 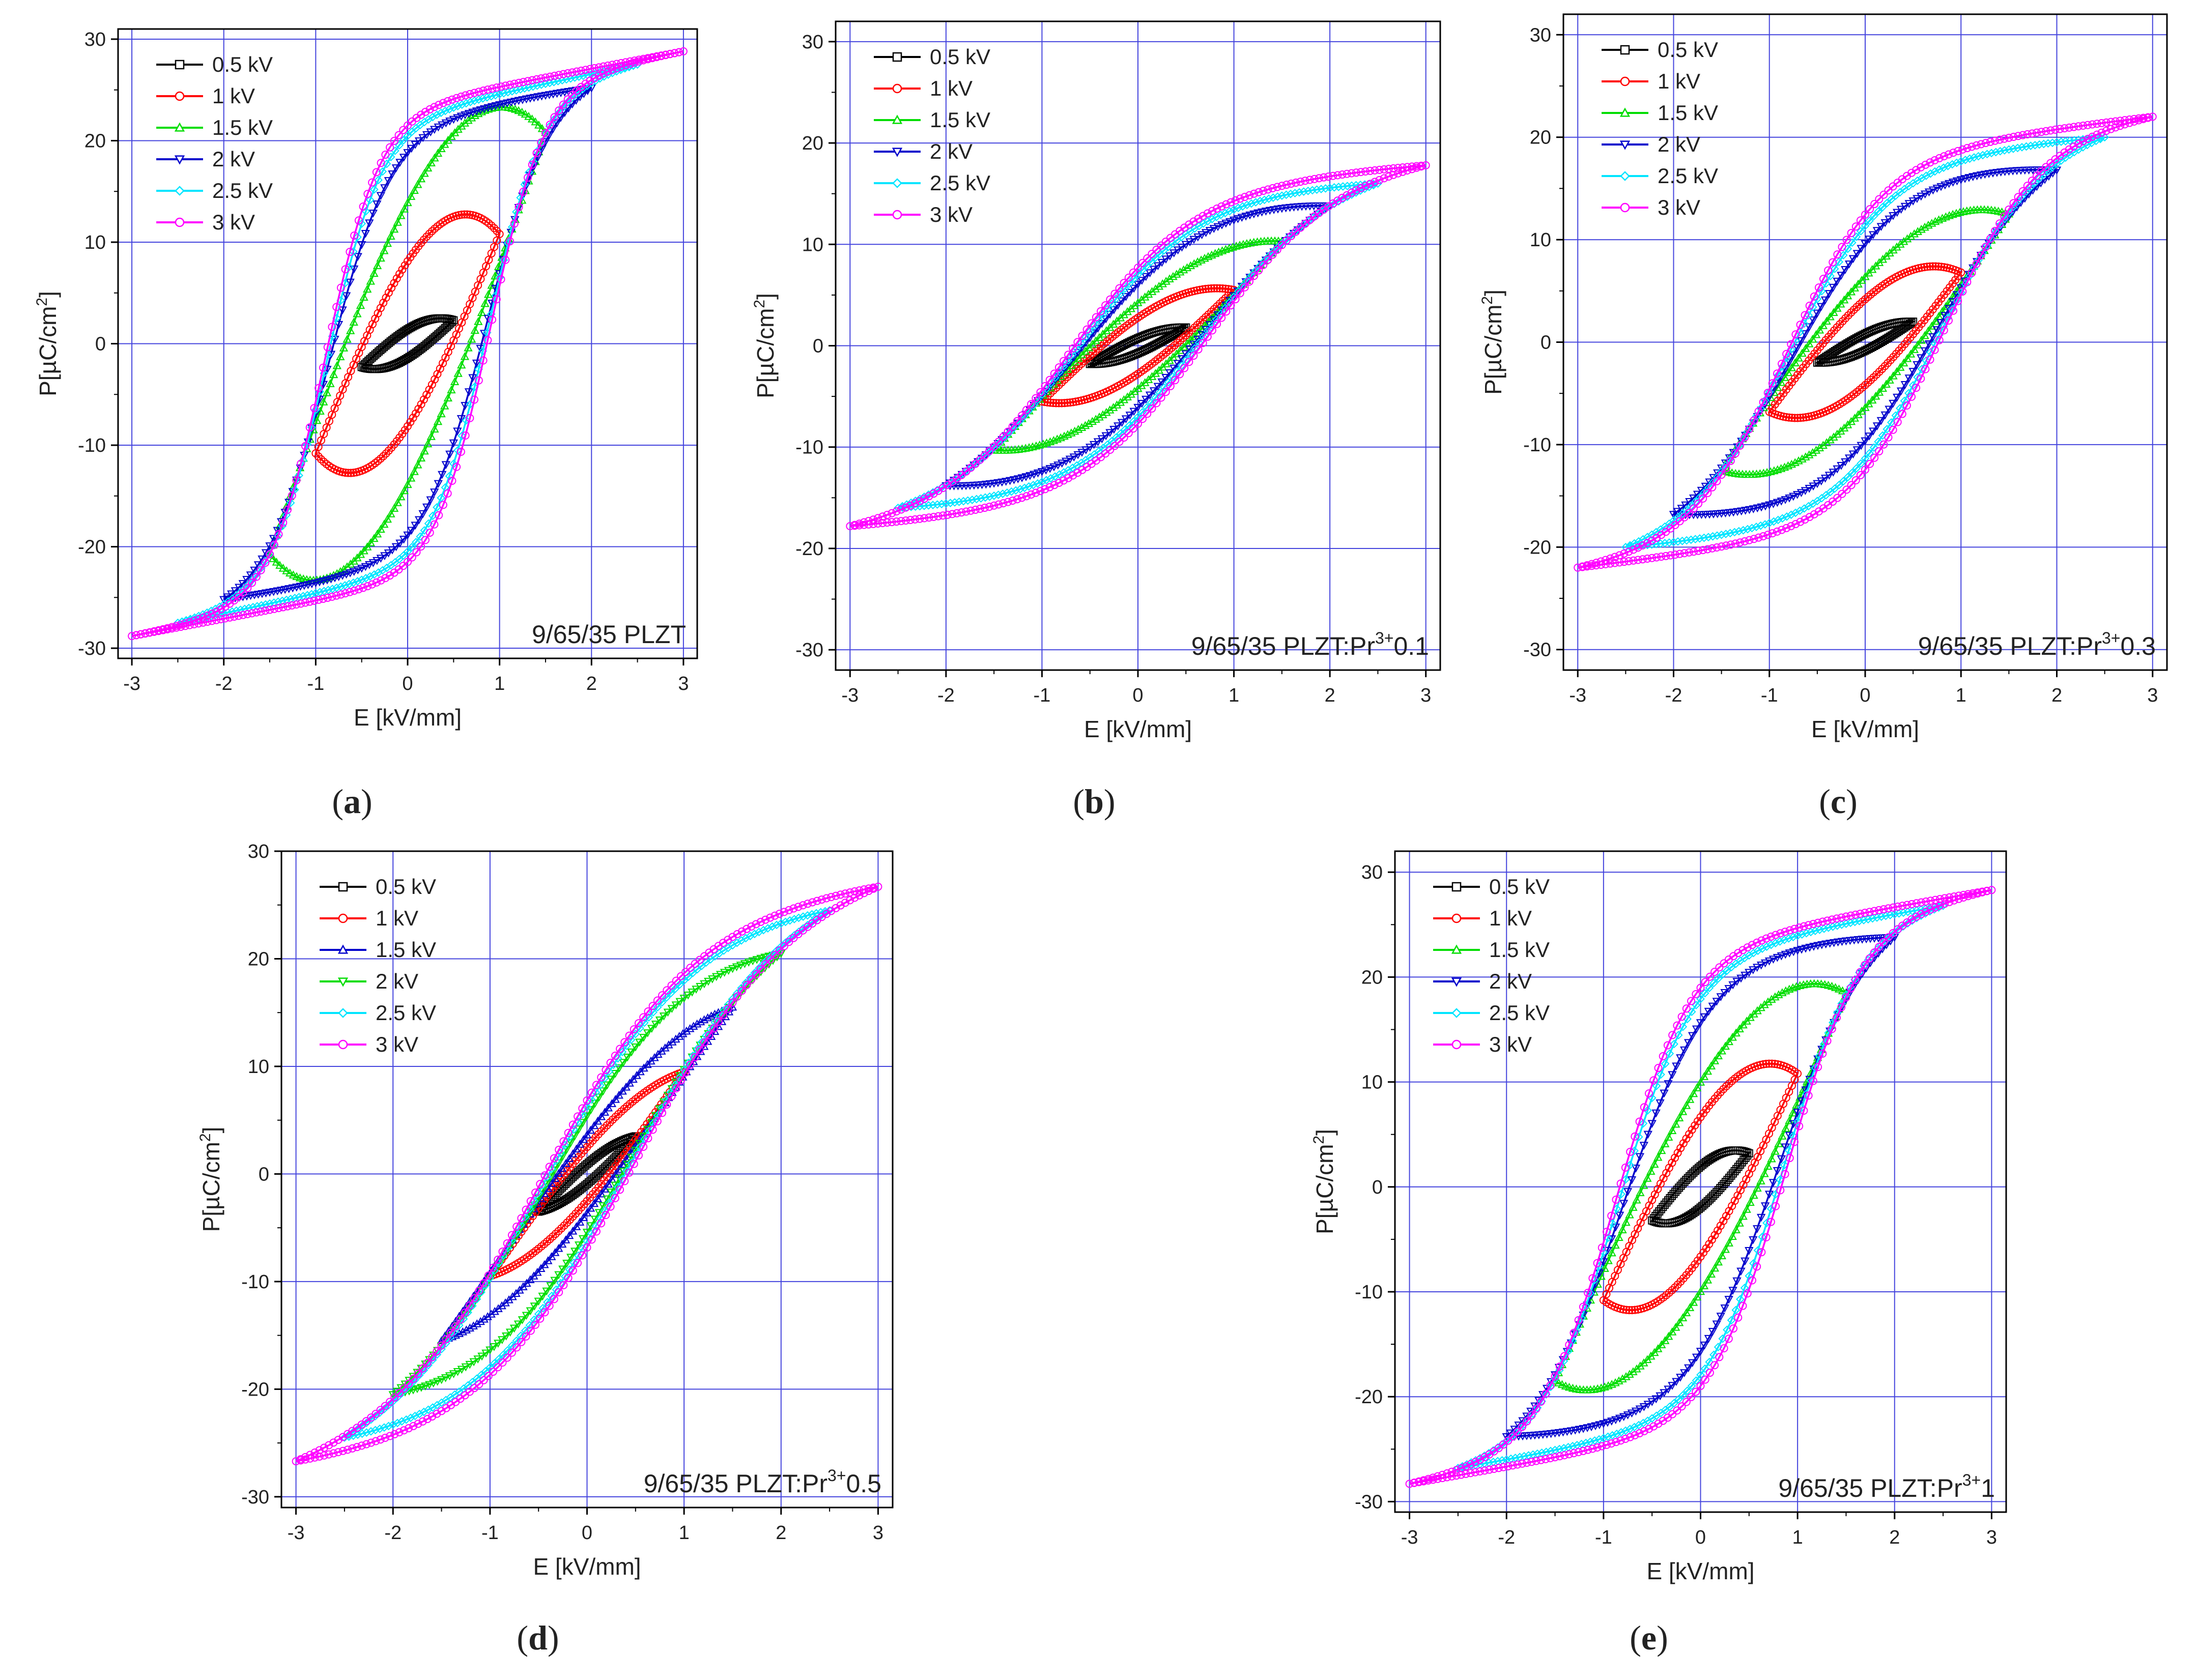 I want to click on panel-b-xtick-label: -2, so click(x=946, y=695).